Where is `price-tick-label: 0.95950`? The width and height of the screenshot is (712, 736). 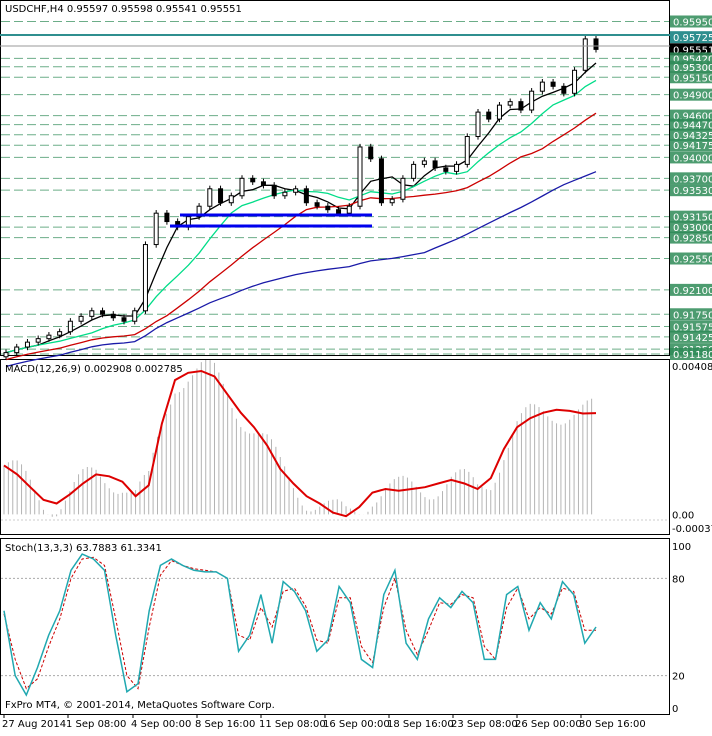
price-tick-label: 0.95950 is located at coordinates (692, 22).